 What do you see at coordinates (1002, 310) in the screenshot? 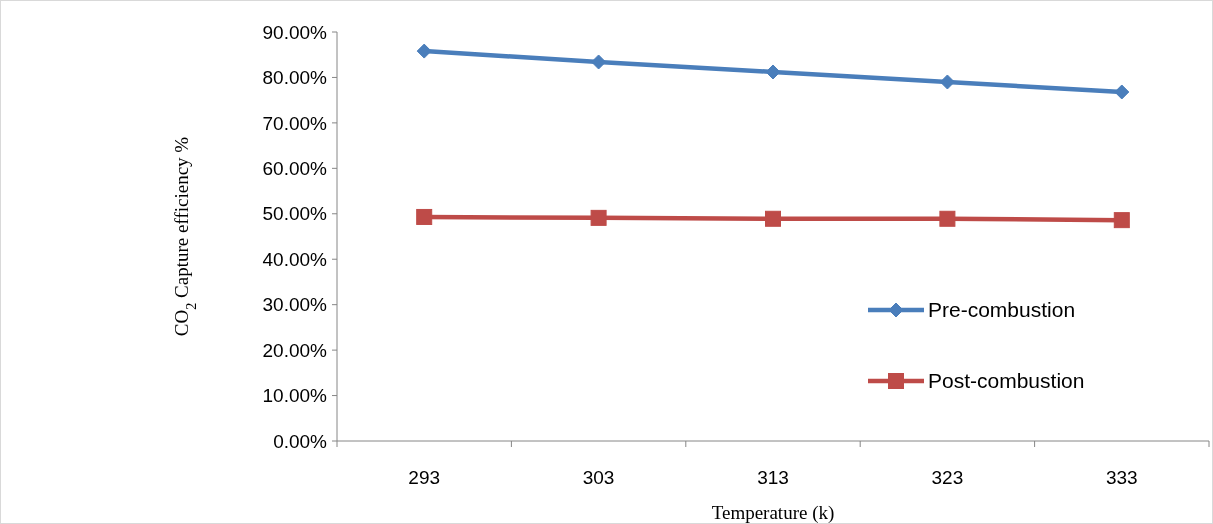
I see `legend-label: Pre-combustion` at bounding box center [1002, 310].